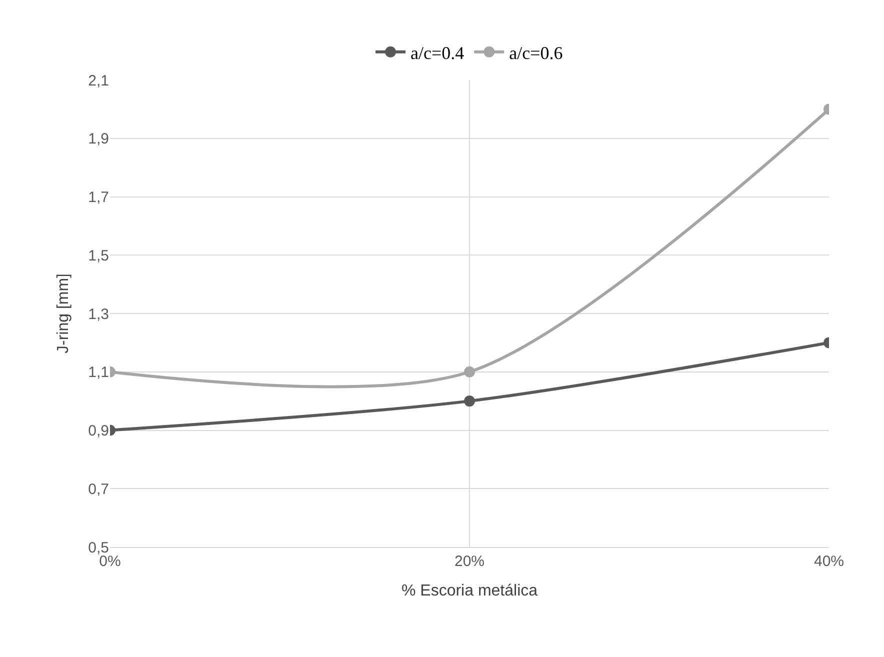 Image resolution: width=884 pixels, height=657 pixels. Describe the element at coordinates (536, 52) in the screenshot. I see `legend-label: a/c=0.6` at that location.